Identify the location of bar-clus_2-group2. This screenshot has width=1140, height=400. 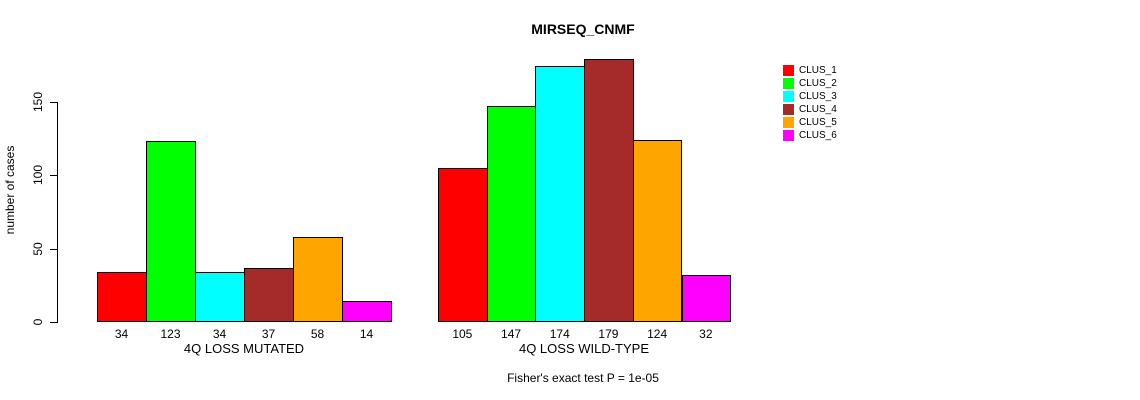
(511, 213).